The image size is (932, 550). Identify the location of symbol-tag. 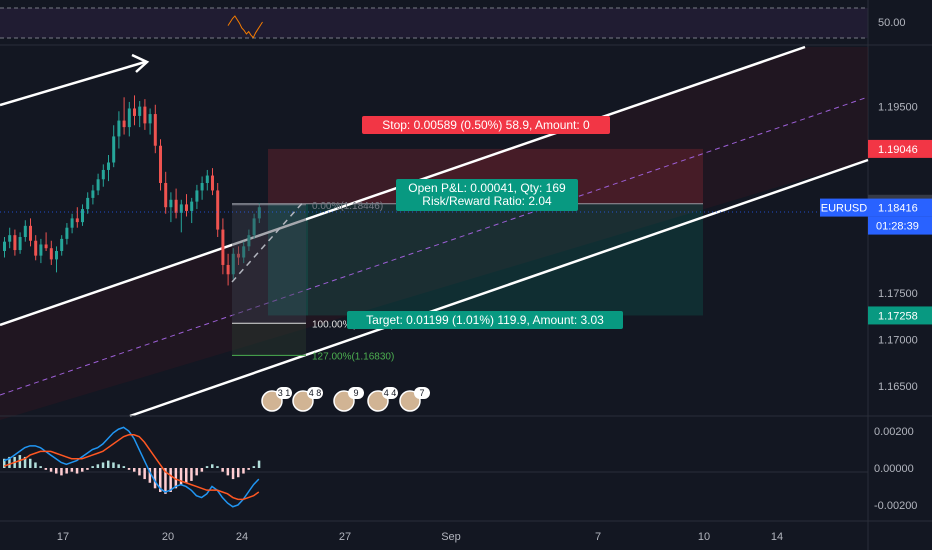
(844, 207).